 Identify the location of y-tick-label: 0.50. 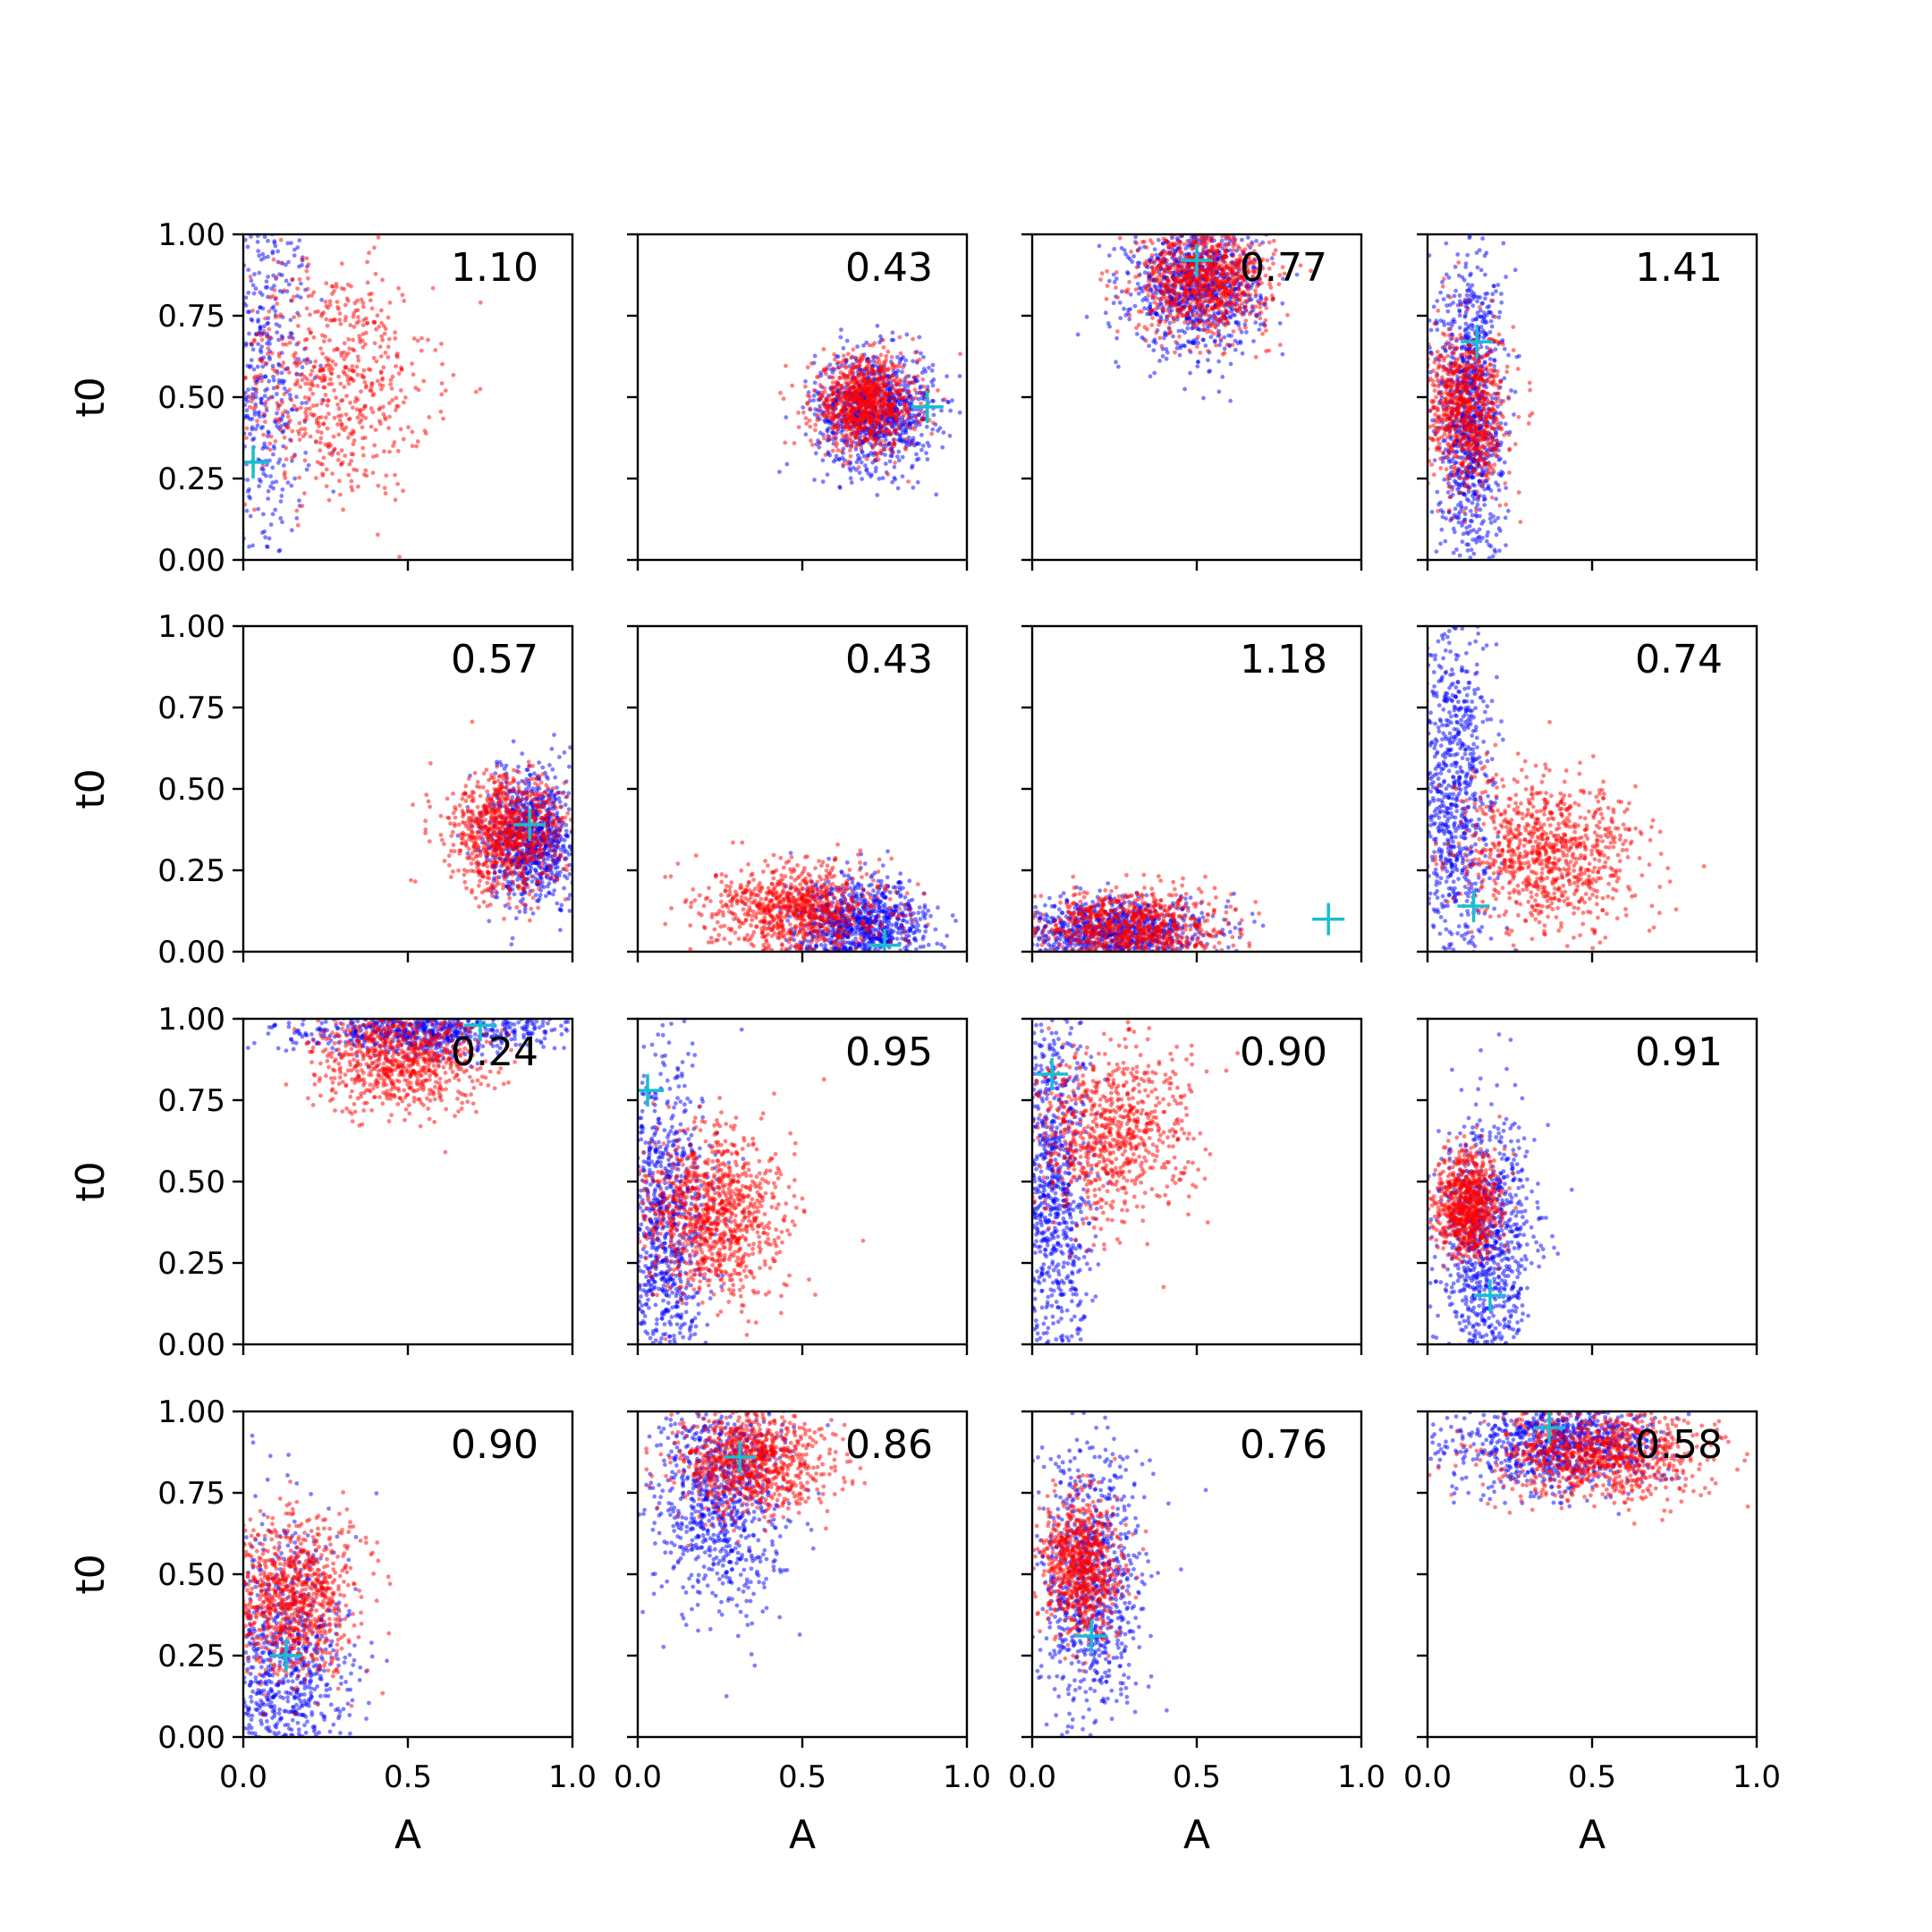
(191, 398).